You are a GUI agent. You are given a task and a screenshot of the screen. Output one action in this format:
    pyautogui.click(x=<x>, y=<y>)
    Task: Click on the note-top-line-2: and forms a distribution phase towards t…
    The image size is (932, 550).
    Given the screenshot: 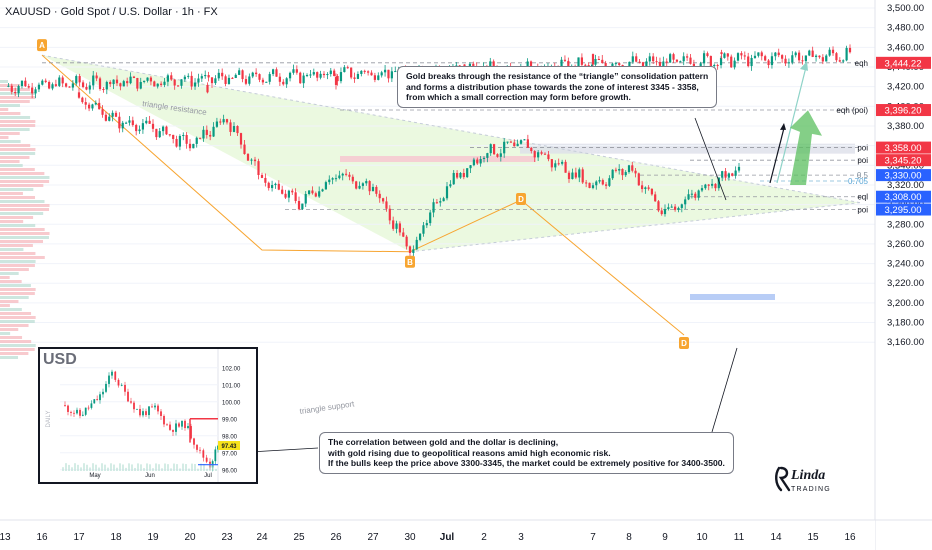 What is the action you would take?
    pyautogui.click(x=552, y=86)
    